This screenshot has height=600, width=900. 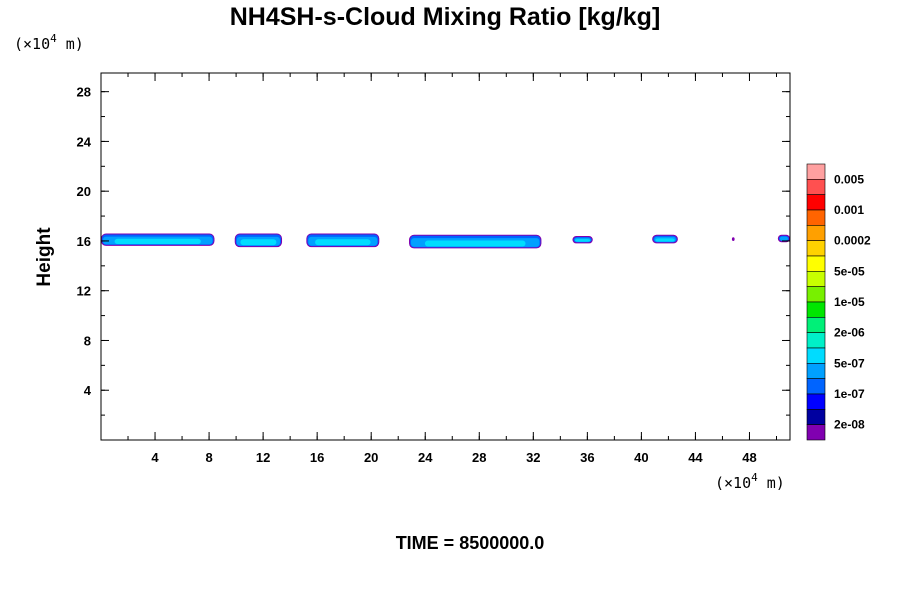 What do you see at coordinates (849, 394) in the screenshot?
I see `colorbar-label: 1e-07` at bounding box center [849, 394].